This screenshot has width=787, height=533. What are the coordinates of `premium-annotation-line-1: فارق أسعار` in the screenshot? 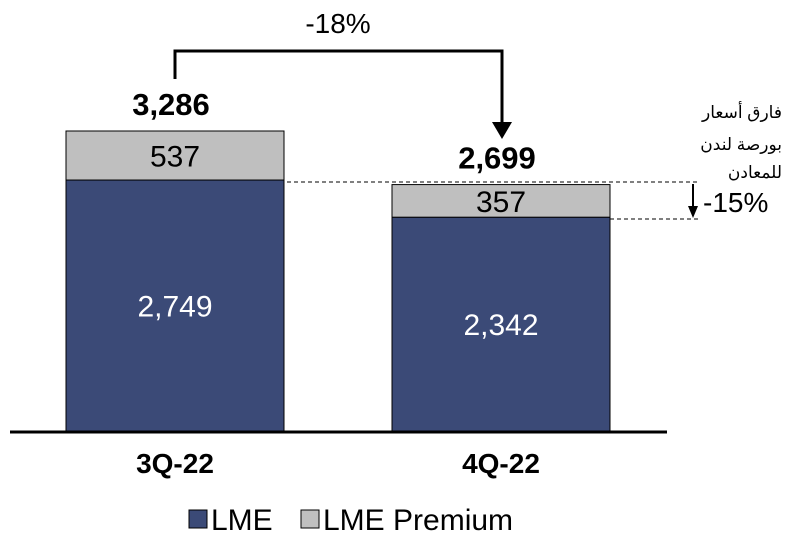 It's located at (741, 111).